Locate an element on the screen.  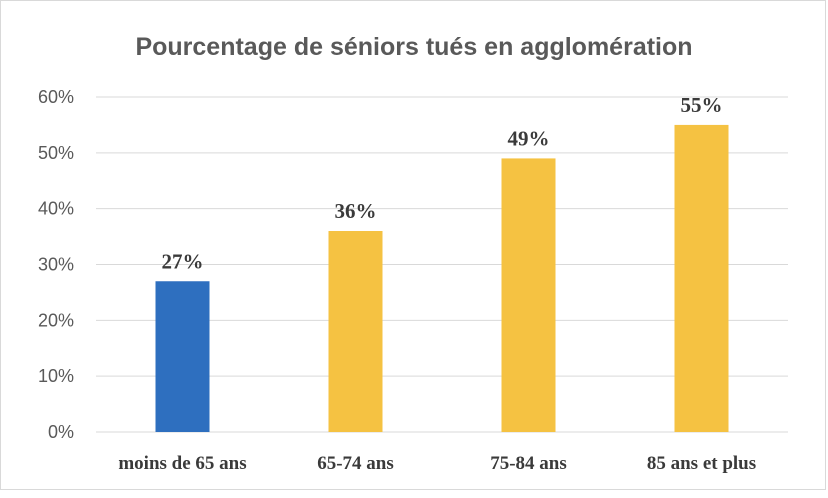
y-tick-label: 20% is located at coordinates (56, 320).